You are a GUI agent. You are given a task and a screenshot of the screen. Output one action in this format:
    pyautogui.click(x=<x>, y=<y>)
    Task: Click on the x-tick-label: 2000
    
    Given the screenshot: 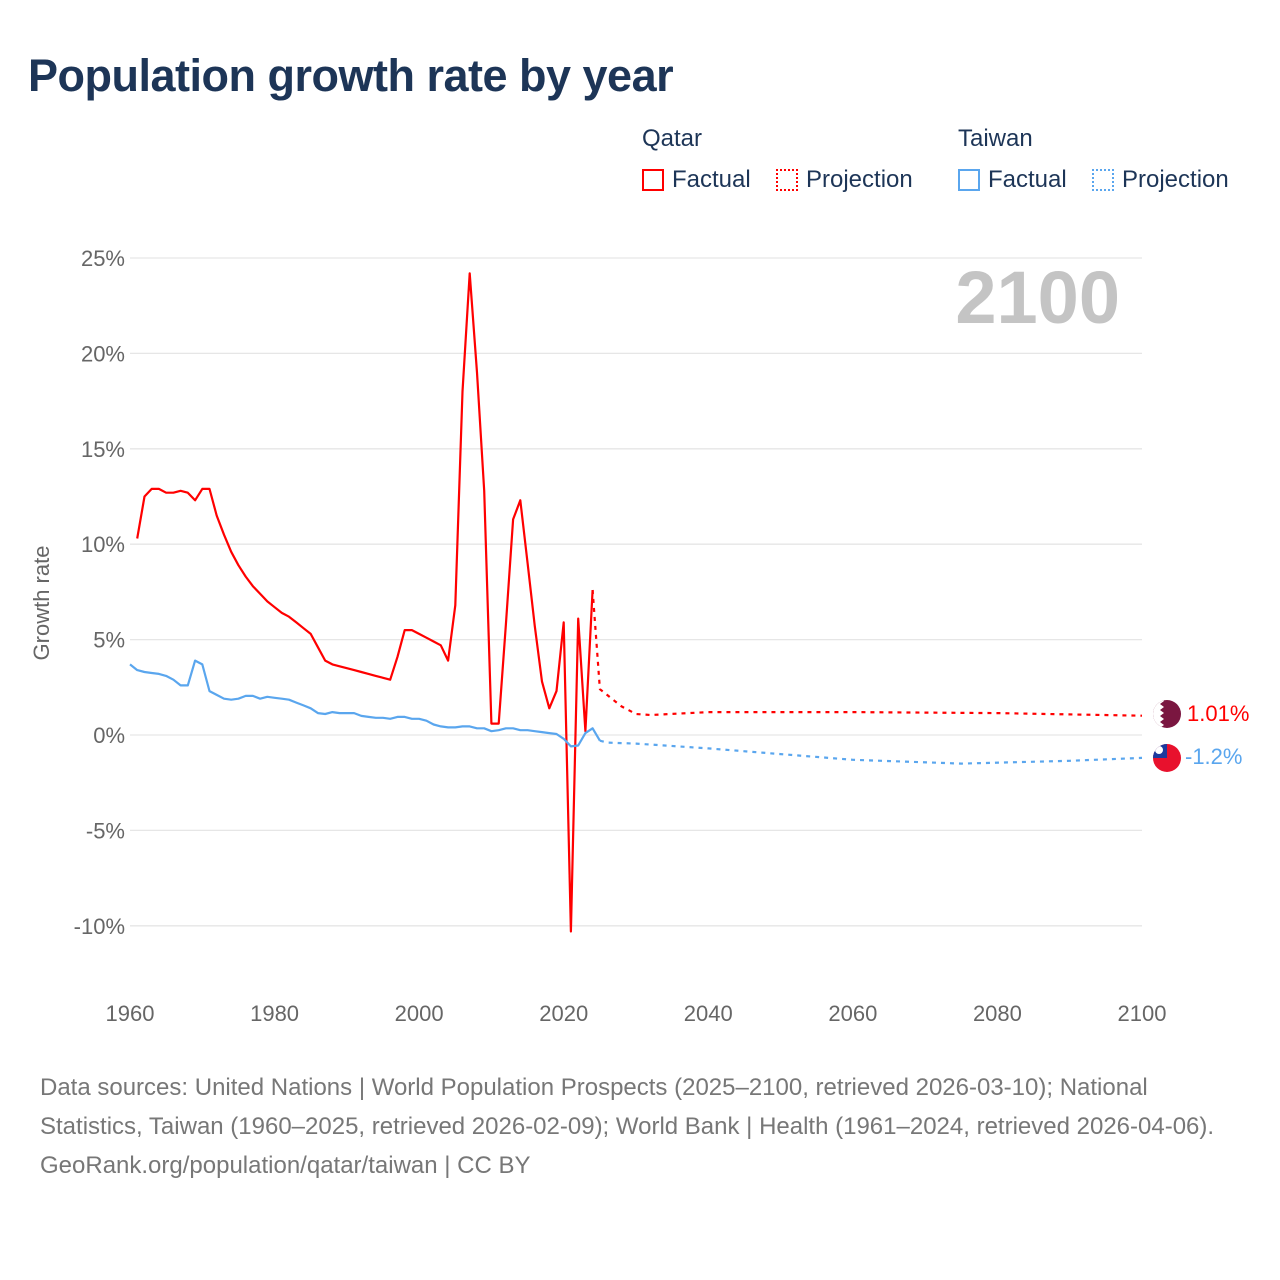 What is the action you would take?
    pyautogui.click(x=419, y=1013)
    